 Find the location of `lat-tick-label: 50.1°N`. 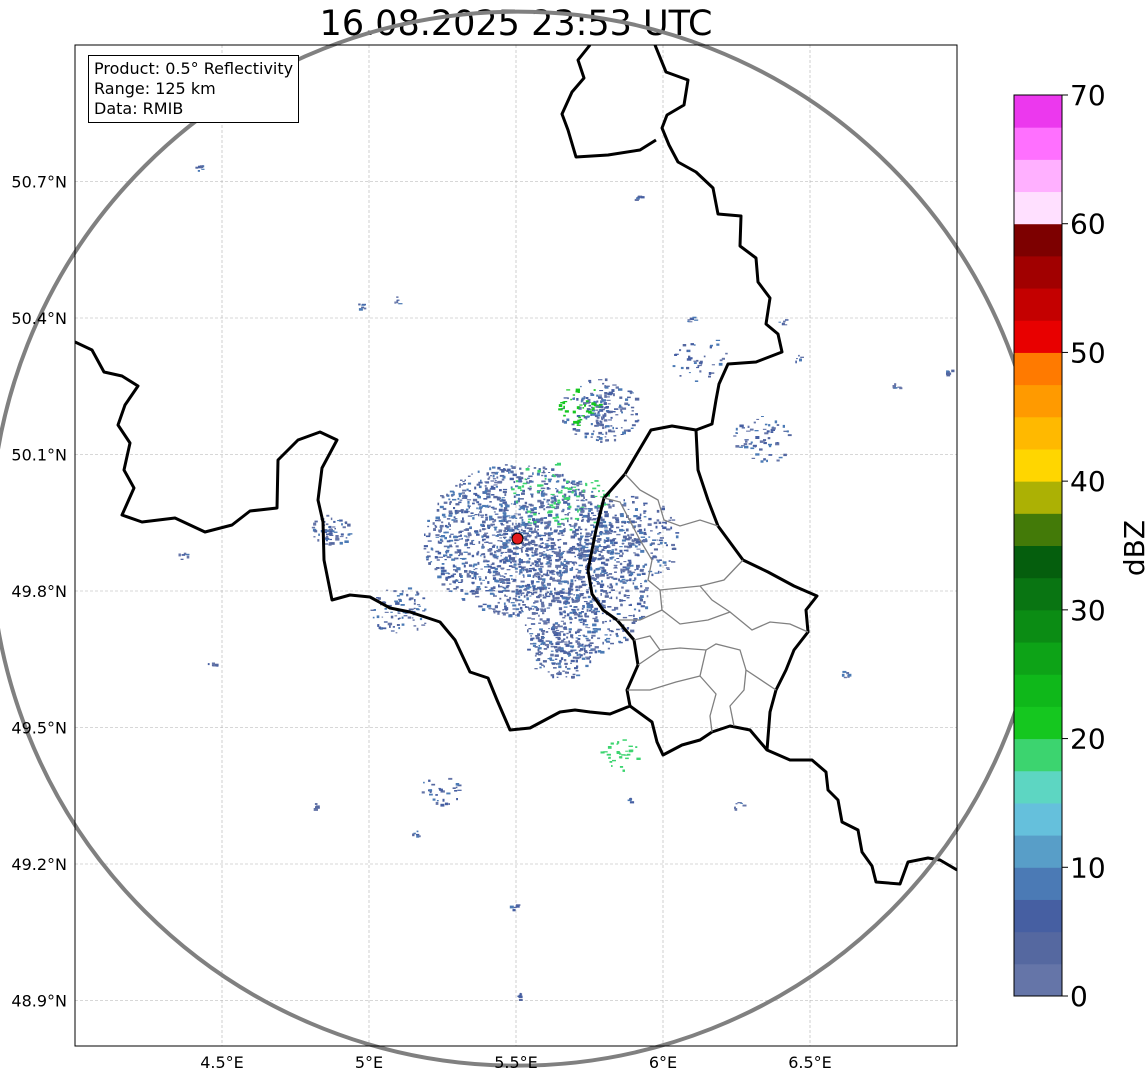

lat-tick-label: 50.1°N is located at coordinates (39, 455).